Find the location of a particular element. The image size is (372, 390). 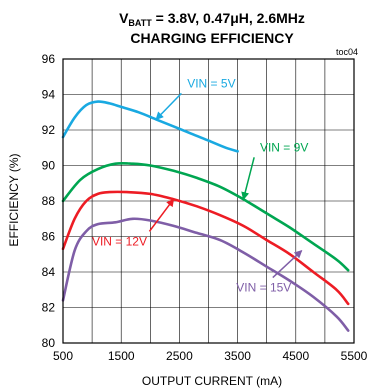

series-label-3: VIN = 15V is located at coordinates (263, 288).